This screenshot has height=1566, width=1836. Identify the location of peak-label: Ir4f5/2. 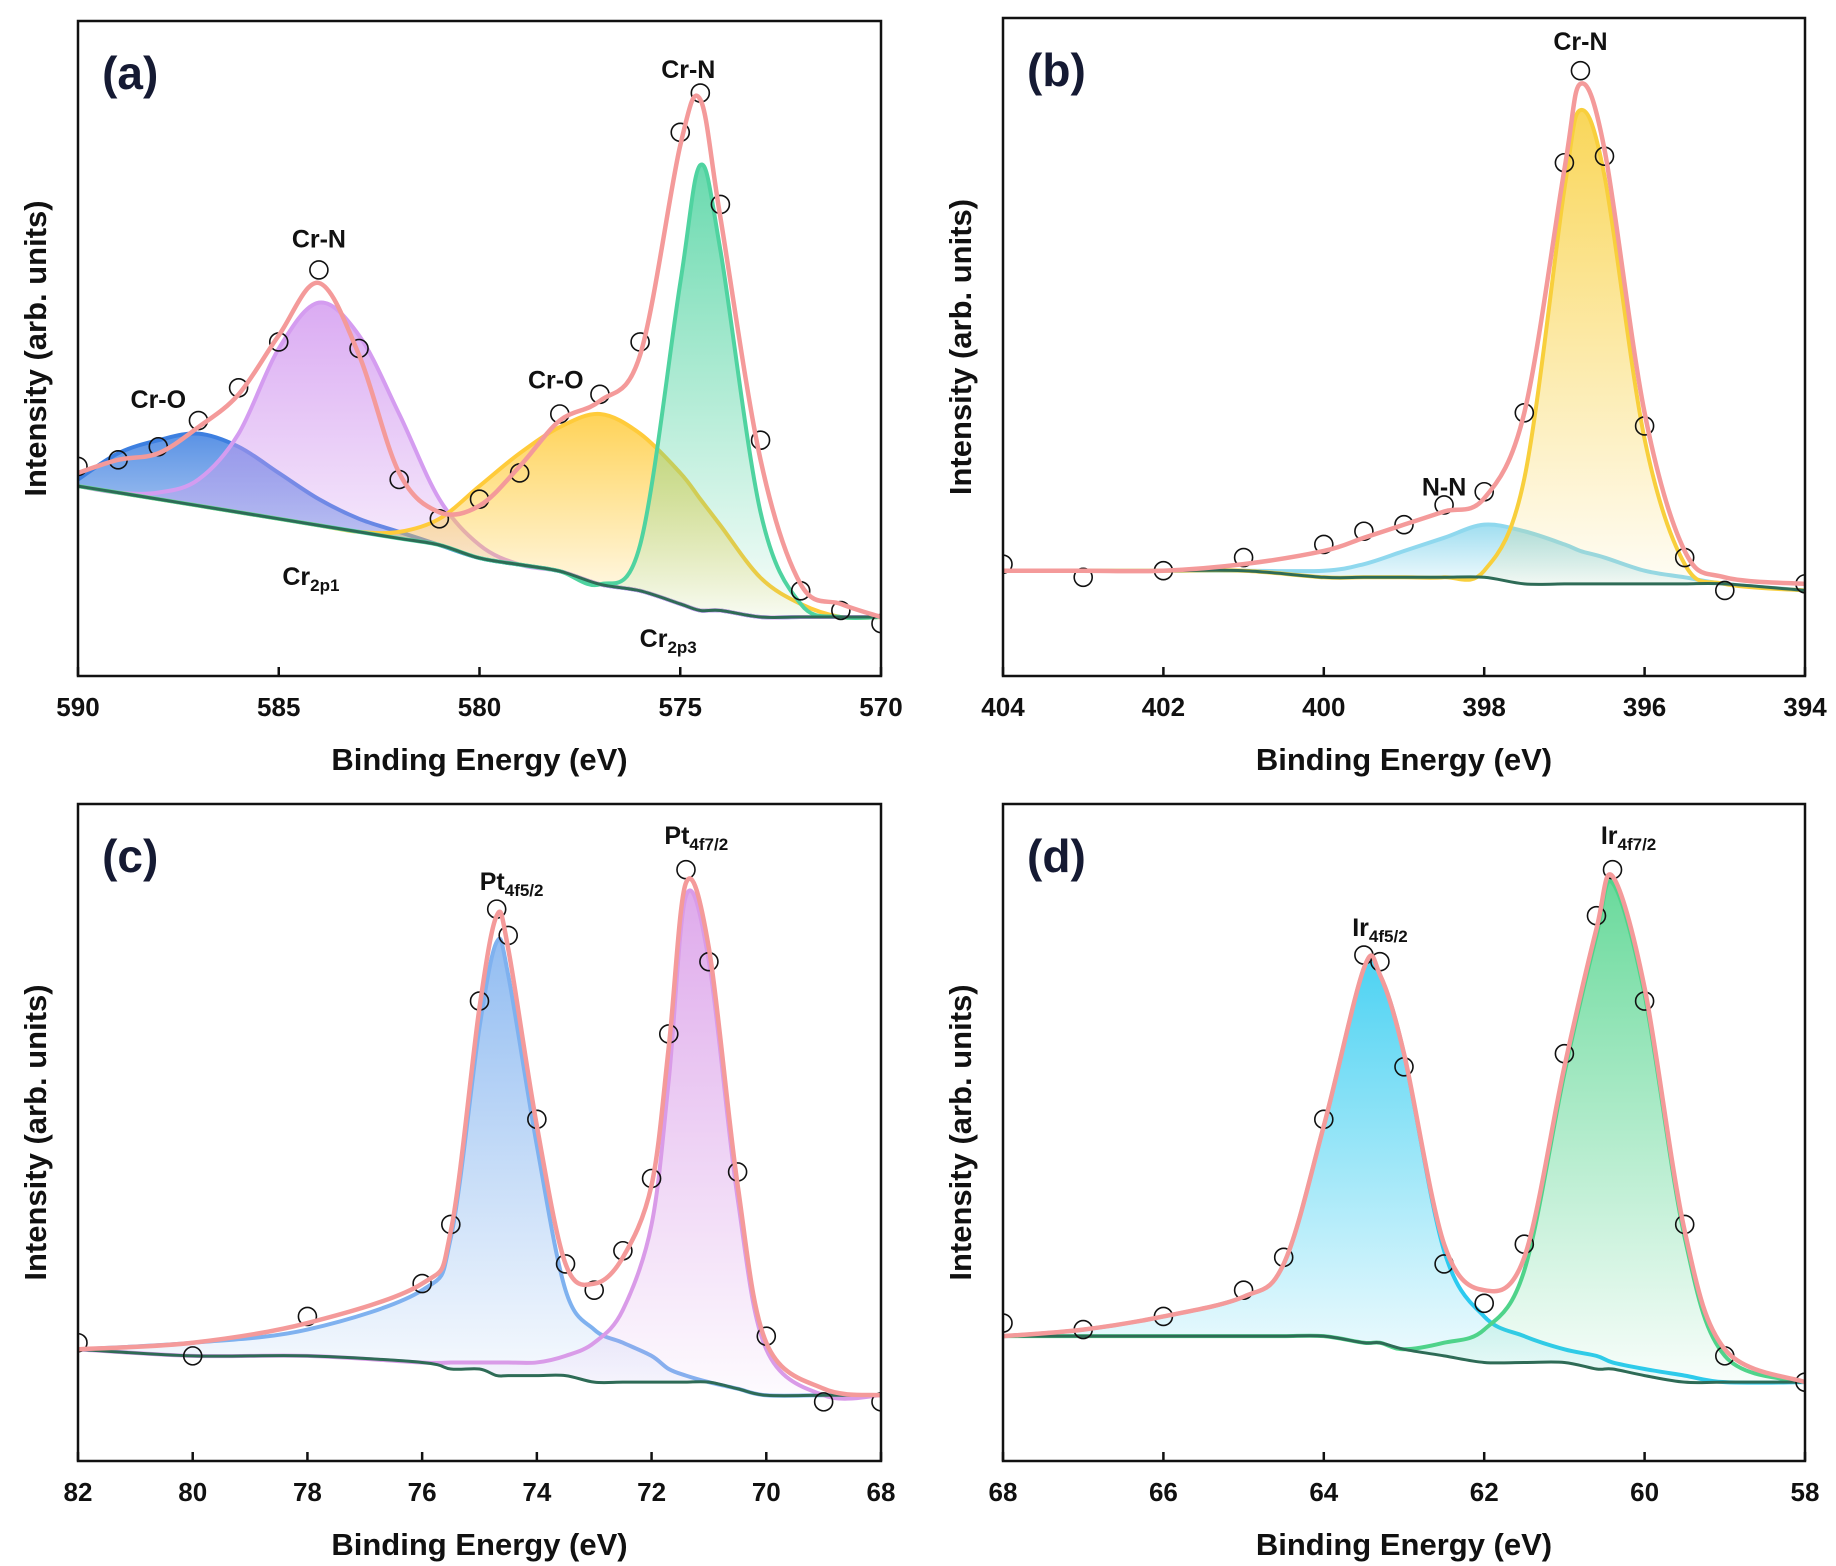
(1379, 929).